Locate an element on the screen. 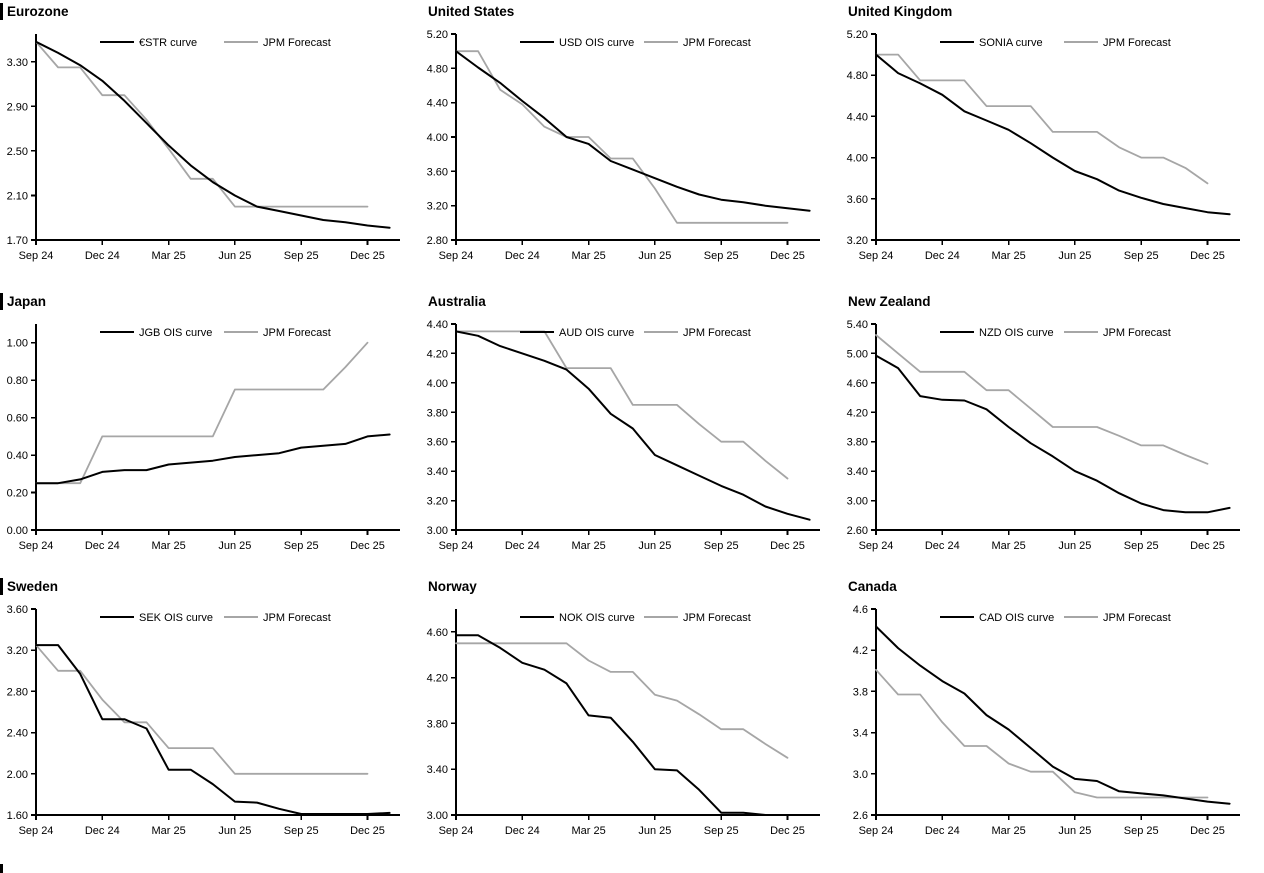  legend-label: SONIA curve is located at coordinates (1011, 43).